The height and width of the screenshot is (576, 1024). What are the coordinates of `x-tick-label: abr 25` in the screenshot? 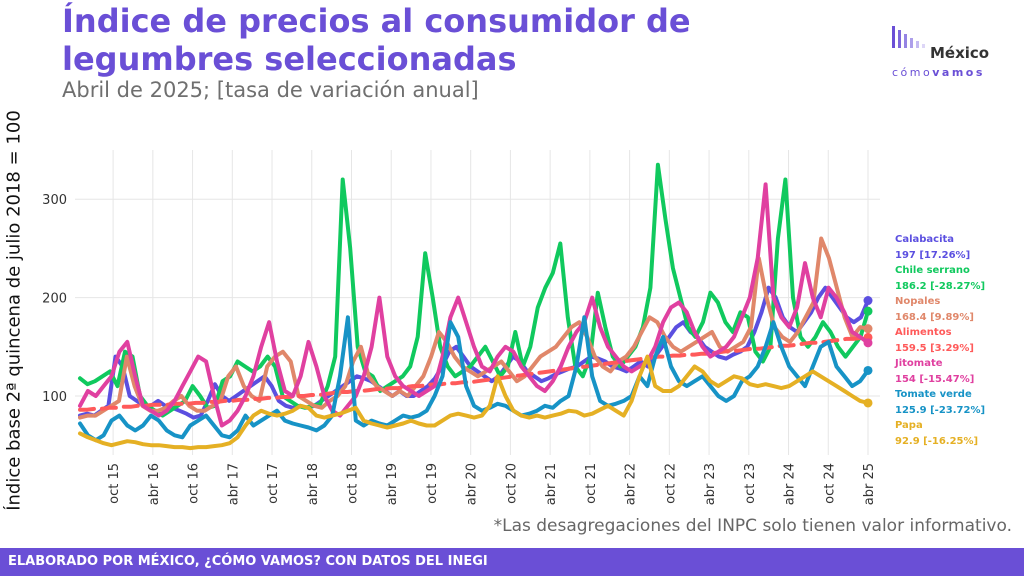 It's located at (869, 484).